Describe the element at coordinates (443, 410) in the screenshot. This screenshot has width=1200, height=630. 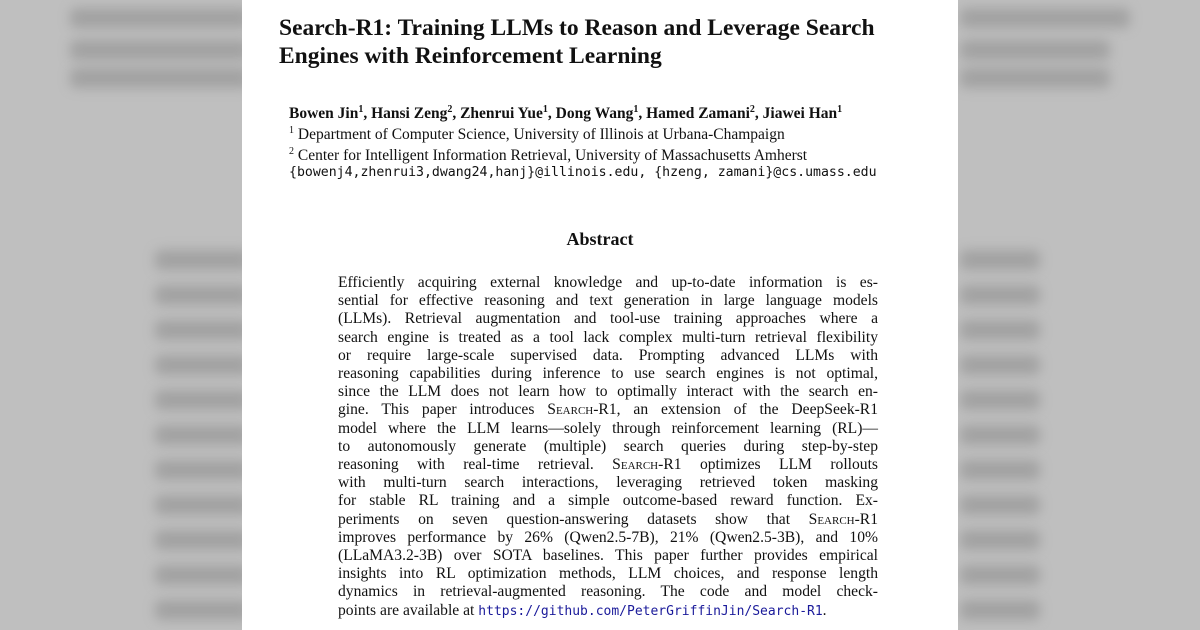
I see `abstract-text: gine. This paper introduces` at that location.